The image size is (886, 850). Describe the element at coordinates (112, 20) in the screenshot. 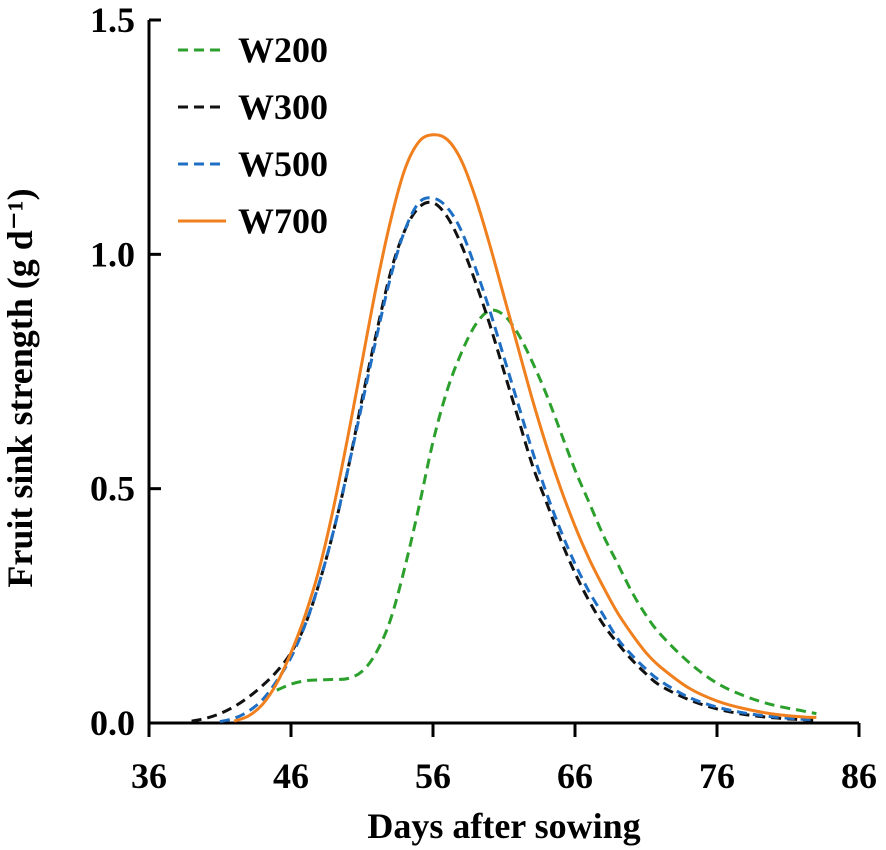

I see `y-tick-label-3: 1.5` at that location.